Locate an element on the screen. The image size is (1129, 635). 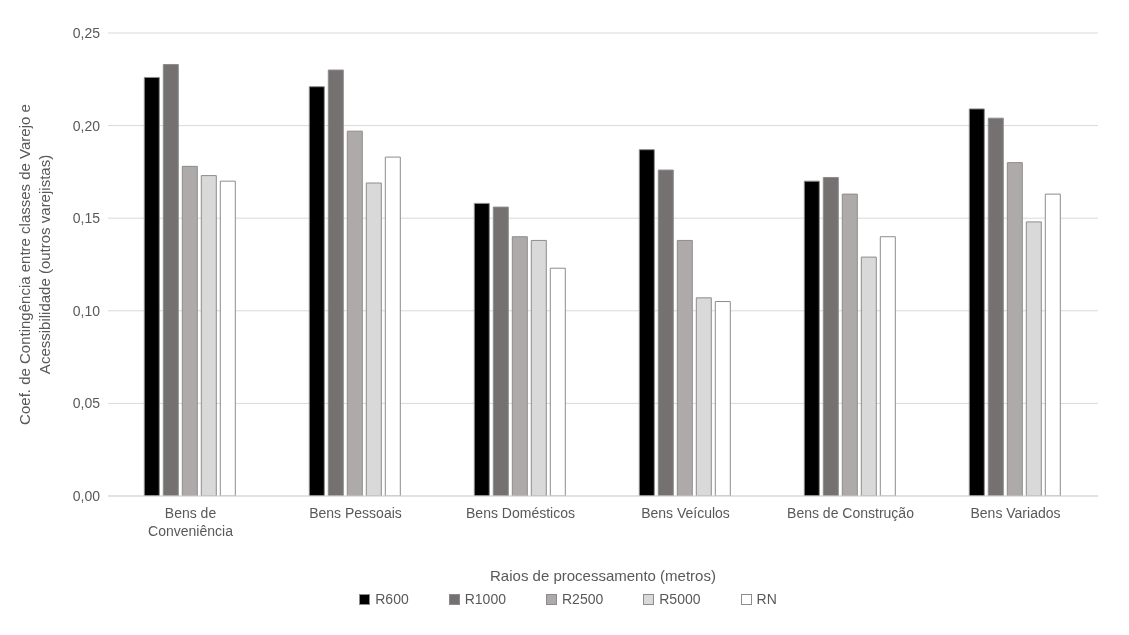
x-axis-title: Raios de processamento (metros) is located at coordinates (603, 575).